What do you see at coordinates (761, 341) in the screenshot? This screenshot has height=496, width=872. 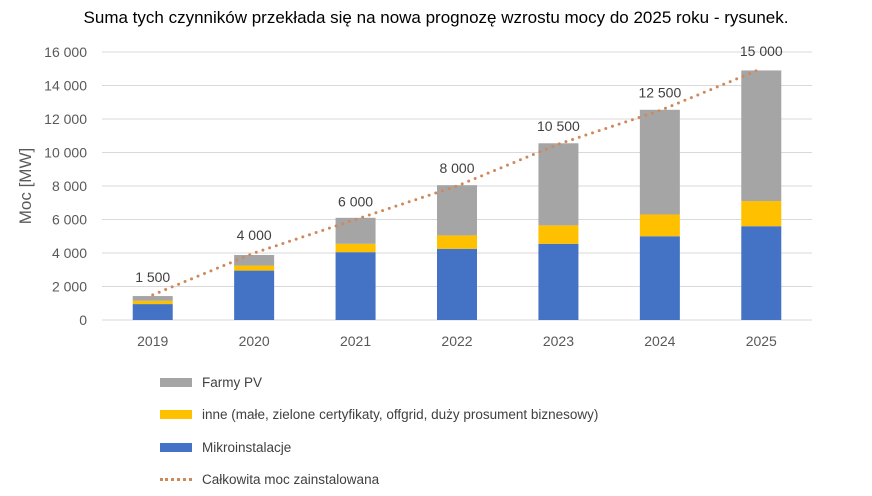 I see `x-tick-label: 2025` at bounding box center [761, 341].